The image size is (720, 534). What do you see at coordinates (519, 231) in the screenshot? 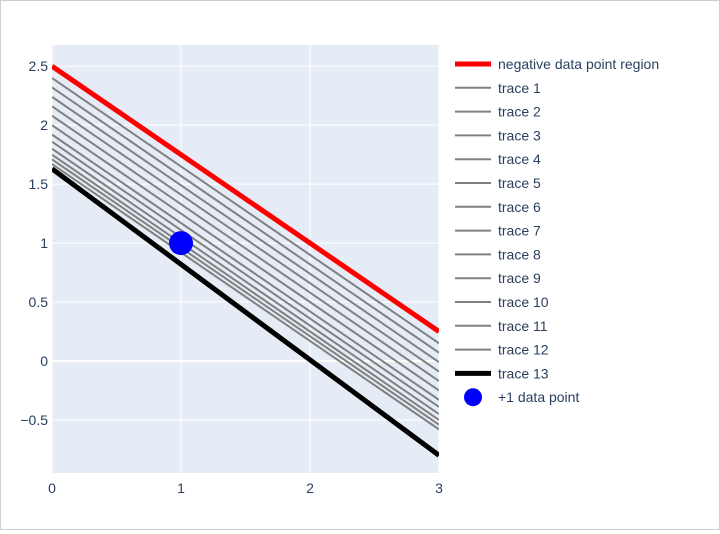
I see `legend-label: trace 7` at bounding box center [519, 231].